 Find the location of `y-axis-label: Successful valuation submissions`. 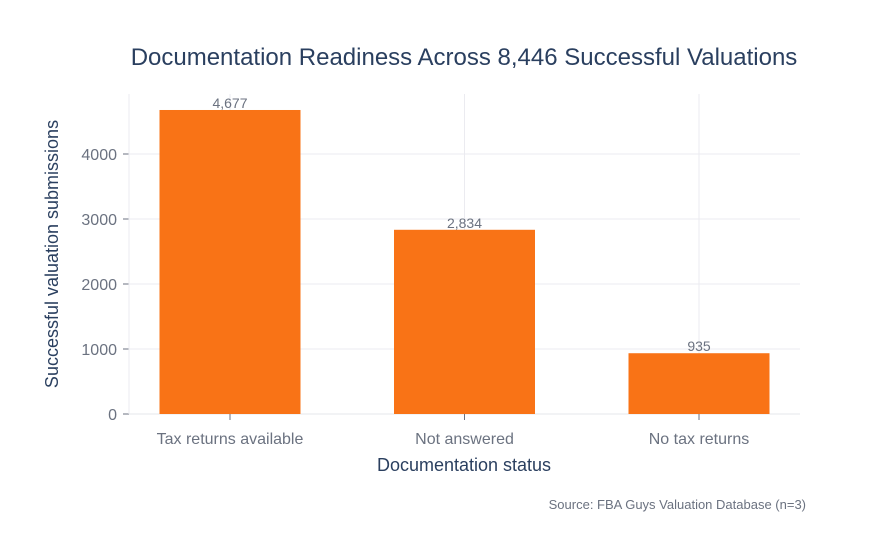

y-axis-label: Successful valuation submissions is located at coordinates (52, 254).